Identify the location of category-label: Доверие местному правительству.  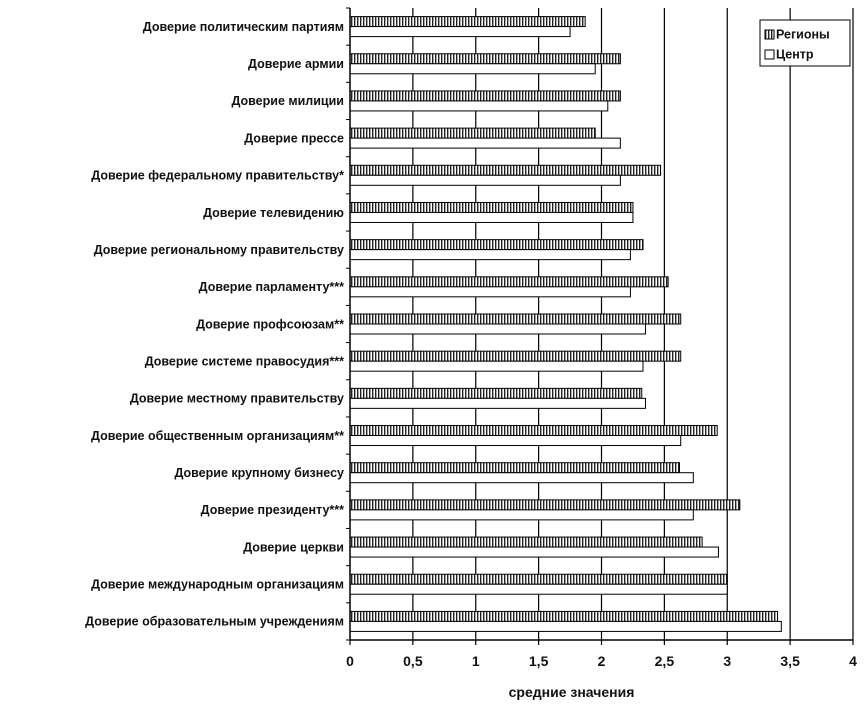
(237, 399).